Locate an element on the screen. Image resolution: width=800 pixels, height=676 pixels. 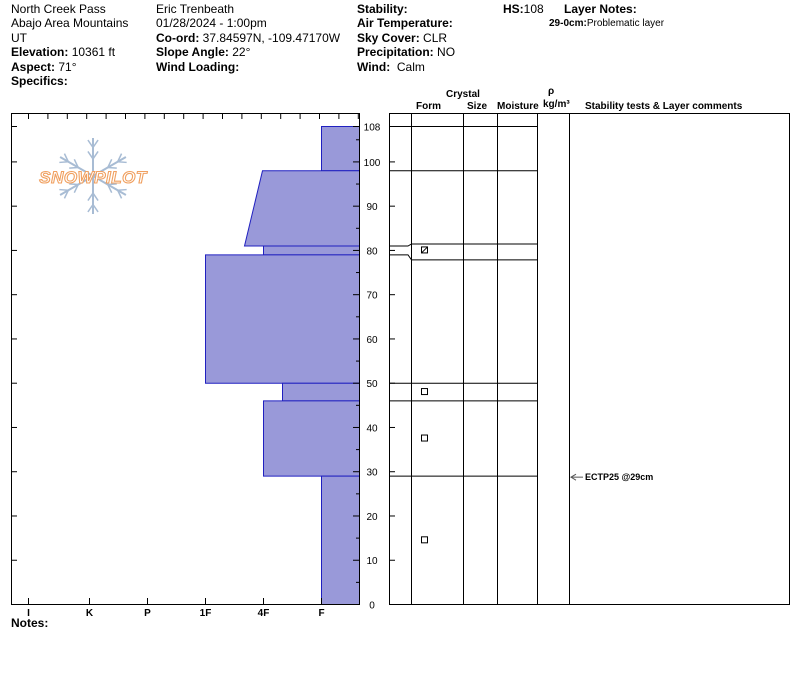
elevation-value: 10361 ft is located at coordinates (93, 52).